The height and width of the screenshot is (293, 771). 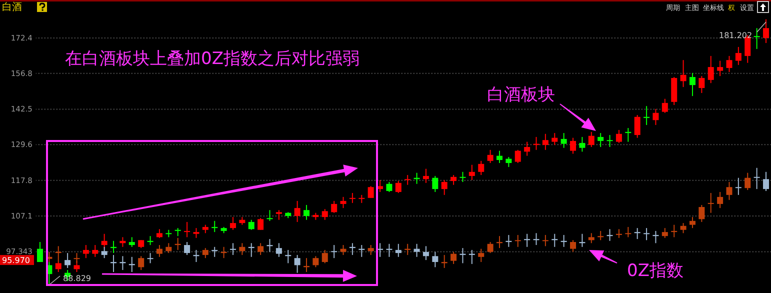 What do you see at coordinates (212, 59) in the screenshot?
I see `annotation: 在白酒板块上叠加0Z指数之后对比强弱` at bounding box center [212, 59].